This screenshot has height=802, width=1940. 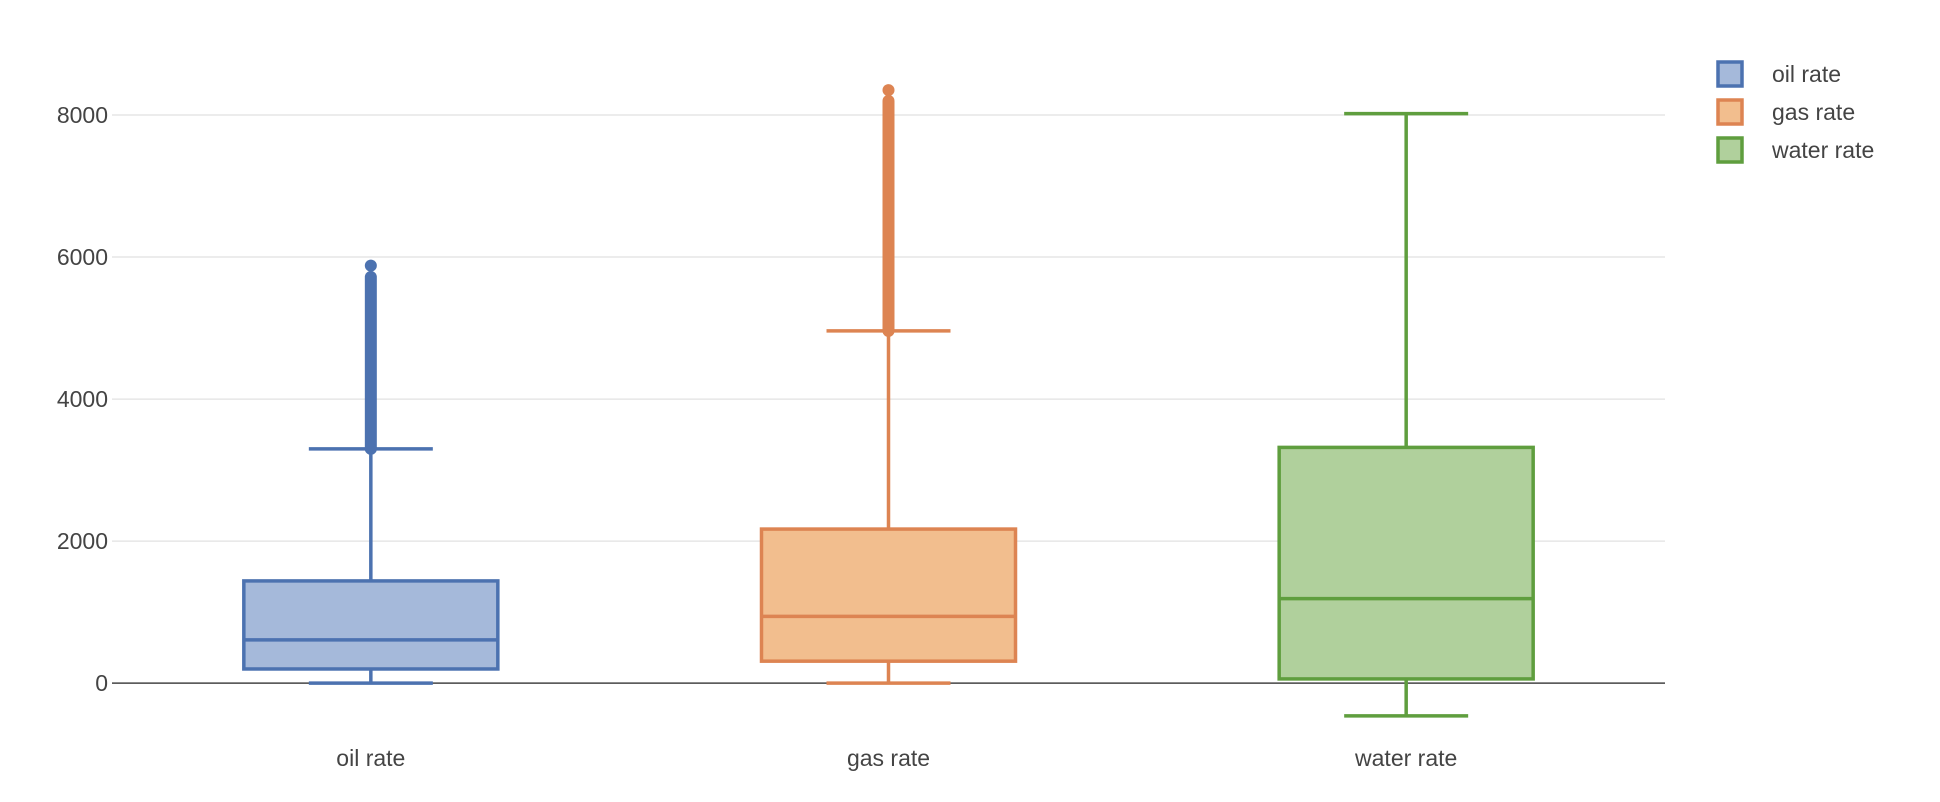 I want to click on box-oil-rate, so click(x=371, y=472).